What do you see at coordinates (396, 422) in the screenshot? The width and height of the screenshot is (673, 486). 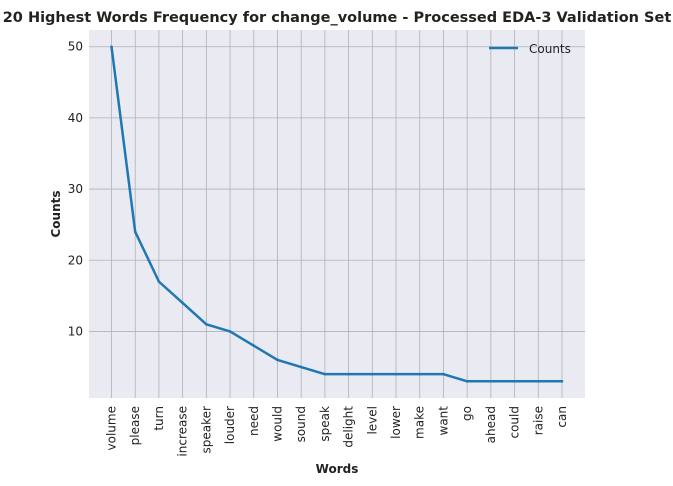 I see `x-tick-label: lower` at bounding box center [396, 422].